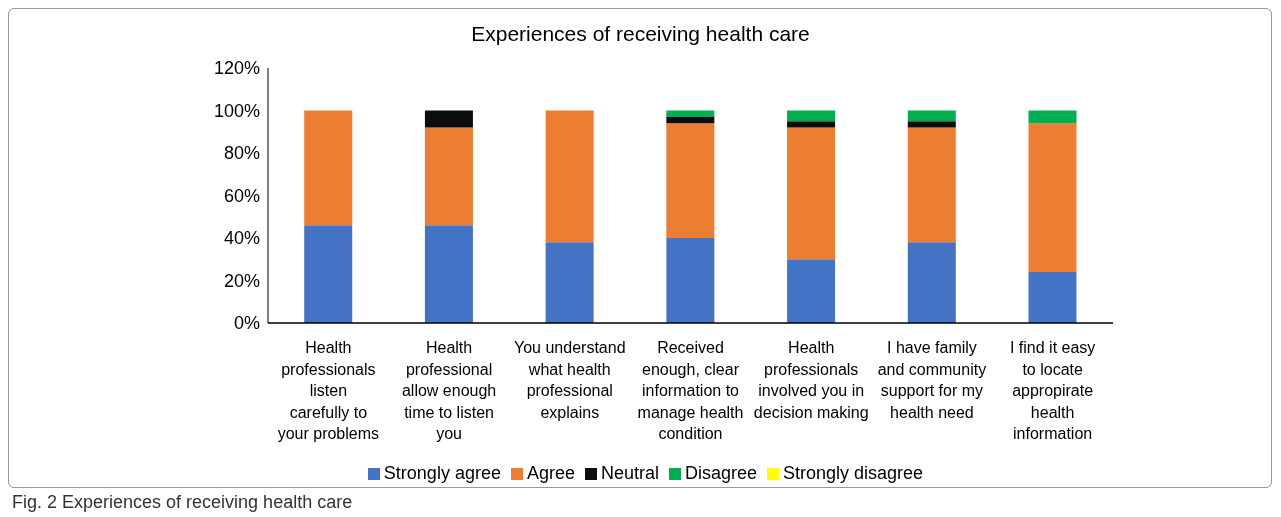 Image resolution: width=1281 pixels, height=517 pixels. What do you see at coordinates (550, 473) in the screenshot?
I see `legend-label: Agree` at bounding box center [550, 473].